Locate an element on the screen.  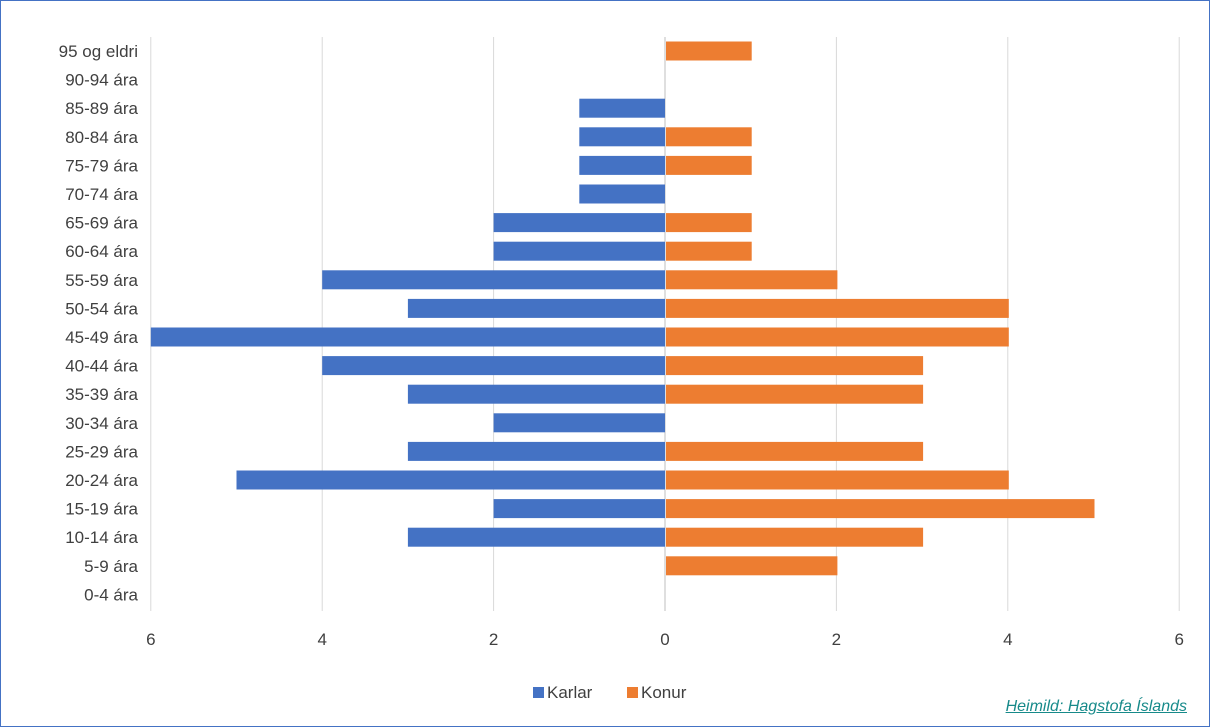
category-label: 25-29 ára is located at coordinates (101, 451).